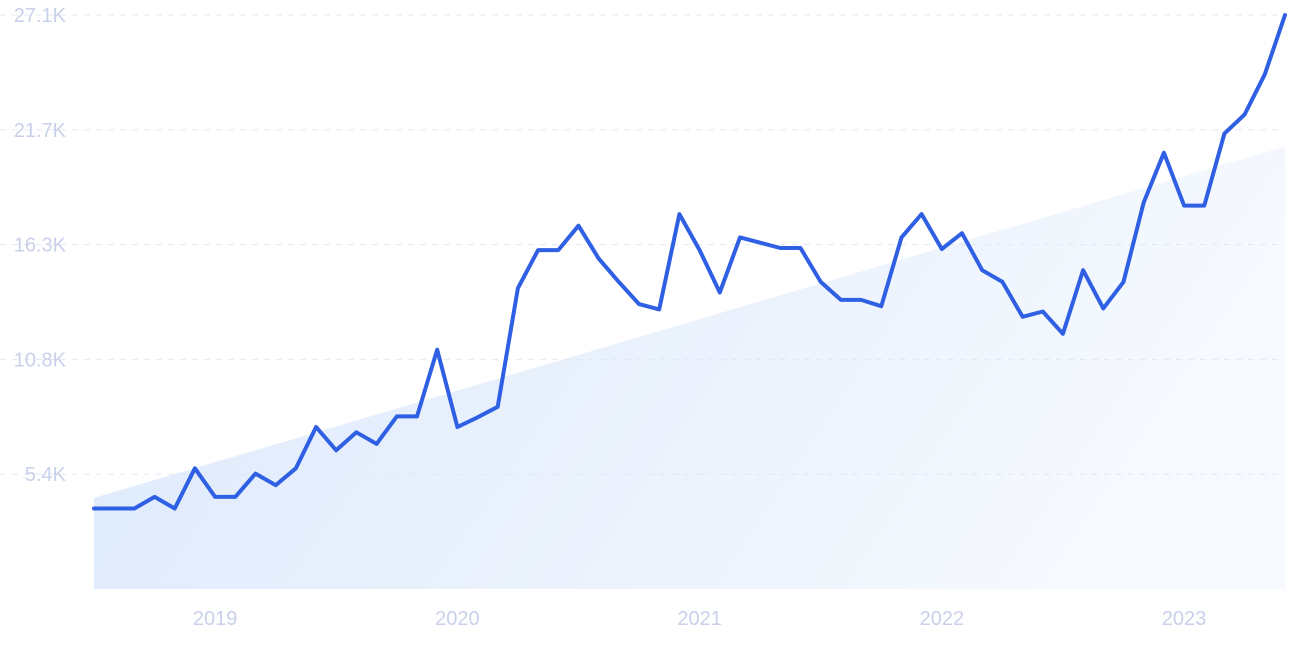  I want to click on y-axis-tick-labels: 27.1K 21.7K 16.3K 10.8K 5.4K, so click(40, 245).